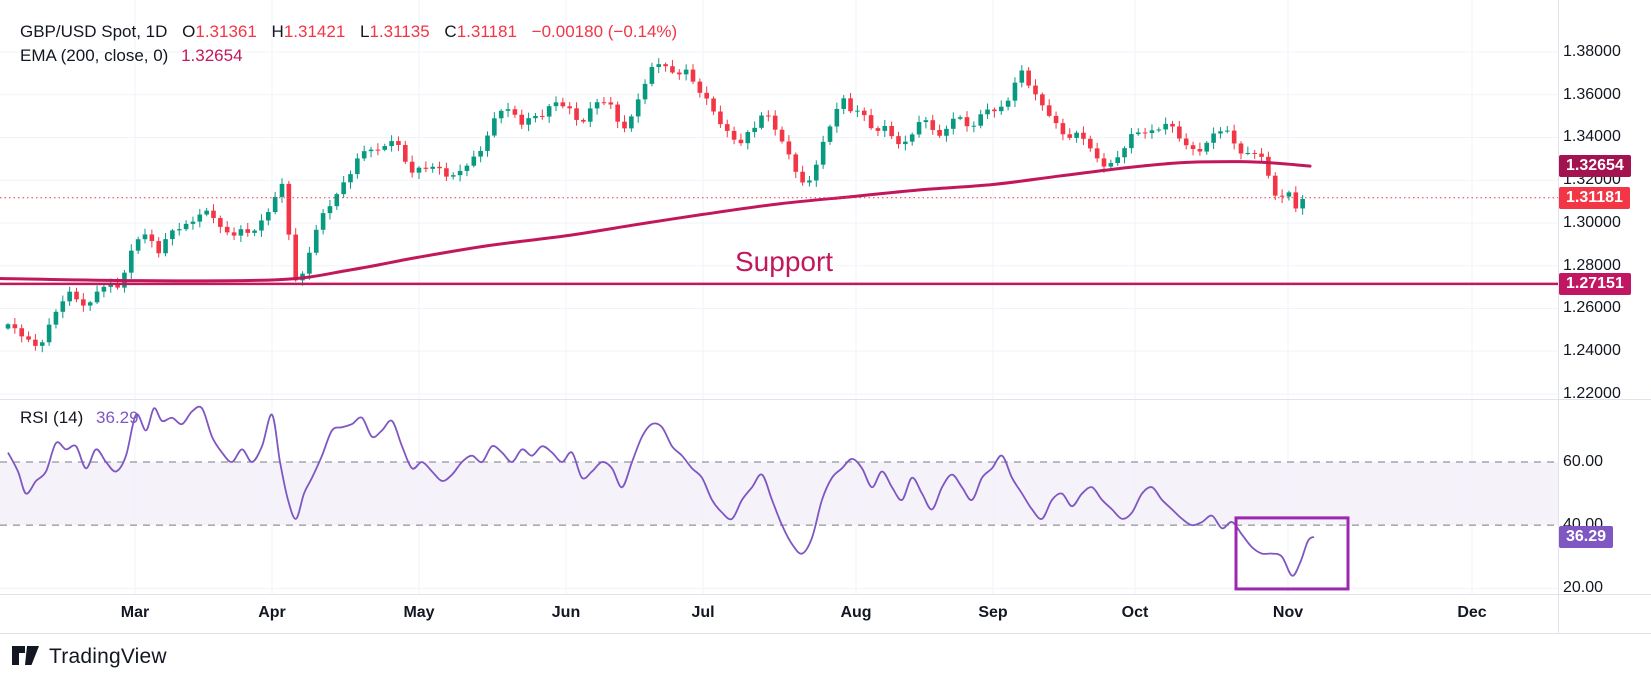 The height and width of the screenshot is (675, 1651). Describe the element at coordinates (94, 55) in the screenshot. I see `ema-label: EMA (200, close, 0)` at that location.